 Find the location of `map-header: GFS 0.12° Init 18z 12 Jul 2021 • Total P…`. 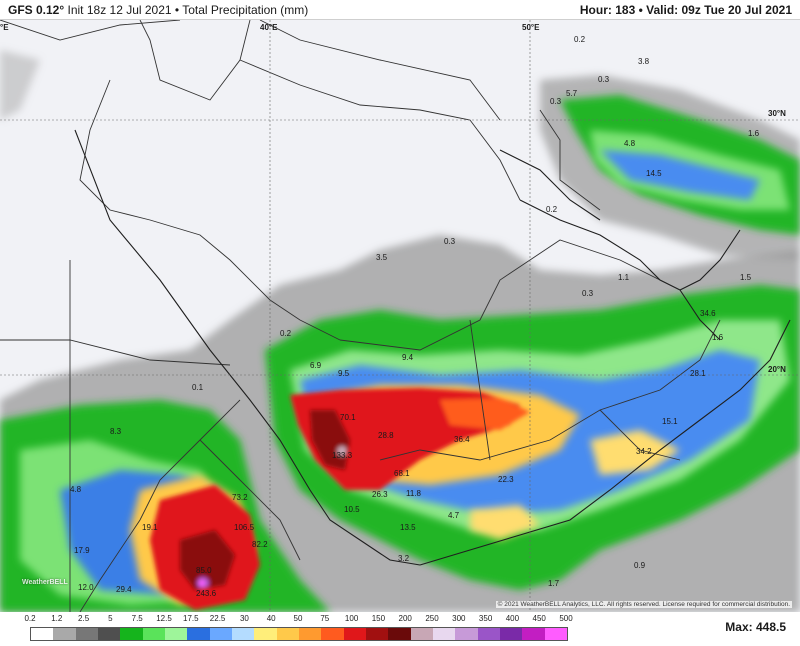

map-header: GFS 0.12° Init 18z 12 Jul 2021 • Total P… is located at coordinates (400, 10).